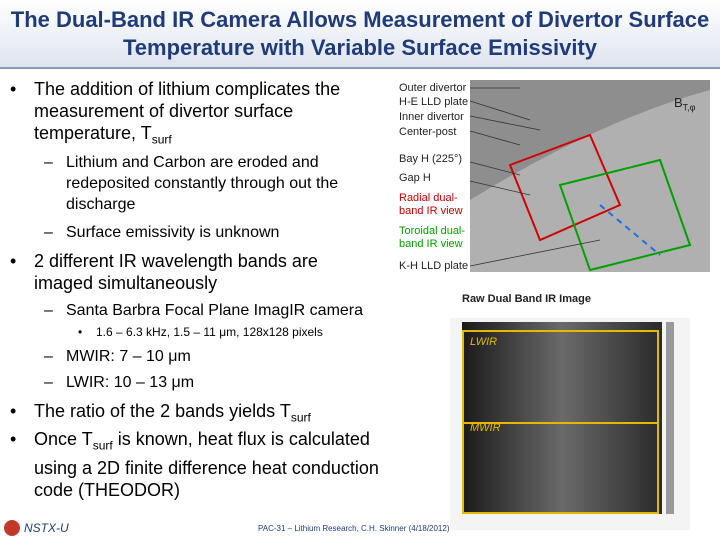  What do you see at coordinates (130, 382) in the screenshot?
I see `sub-bullet: LWIR: 10 – 13 μm` at bounding box center [130, 382].